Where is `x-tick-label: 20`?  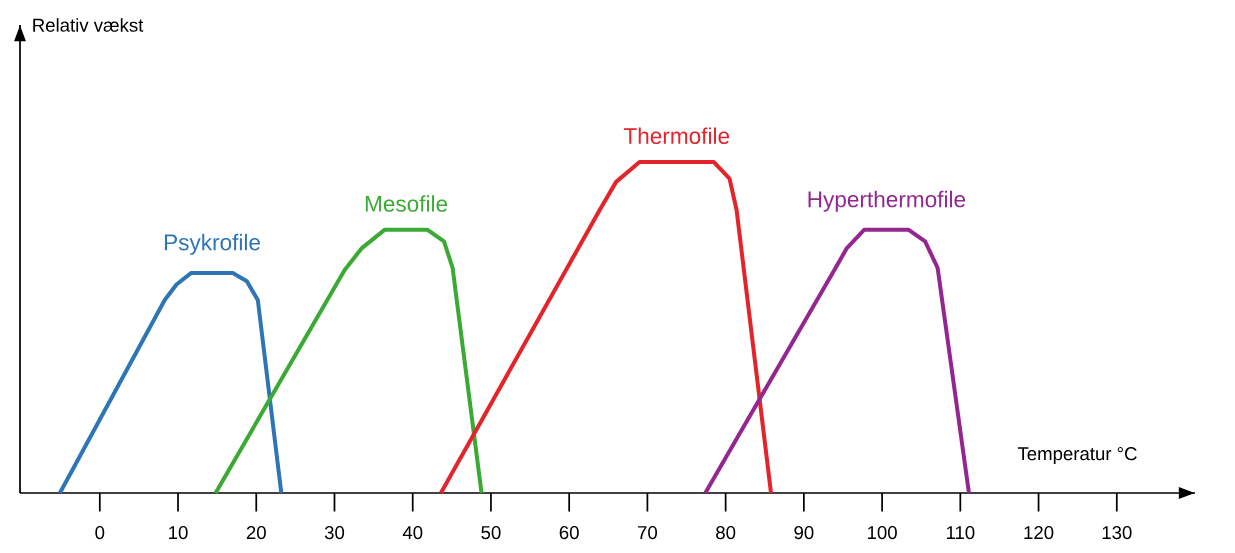 x-tick-label: 20 is located at coordinates (256, 533).